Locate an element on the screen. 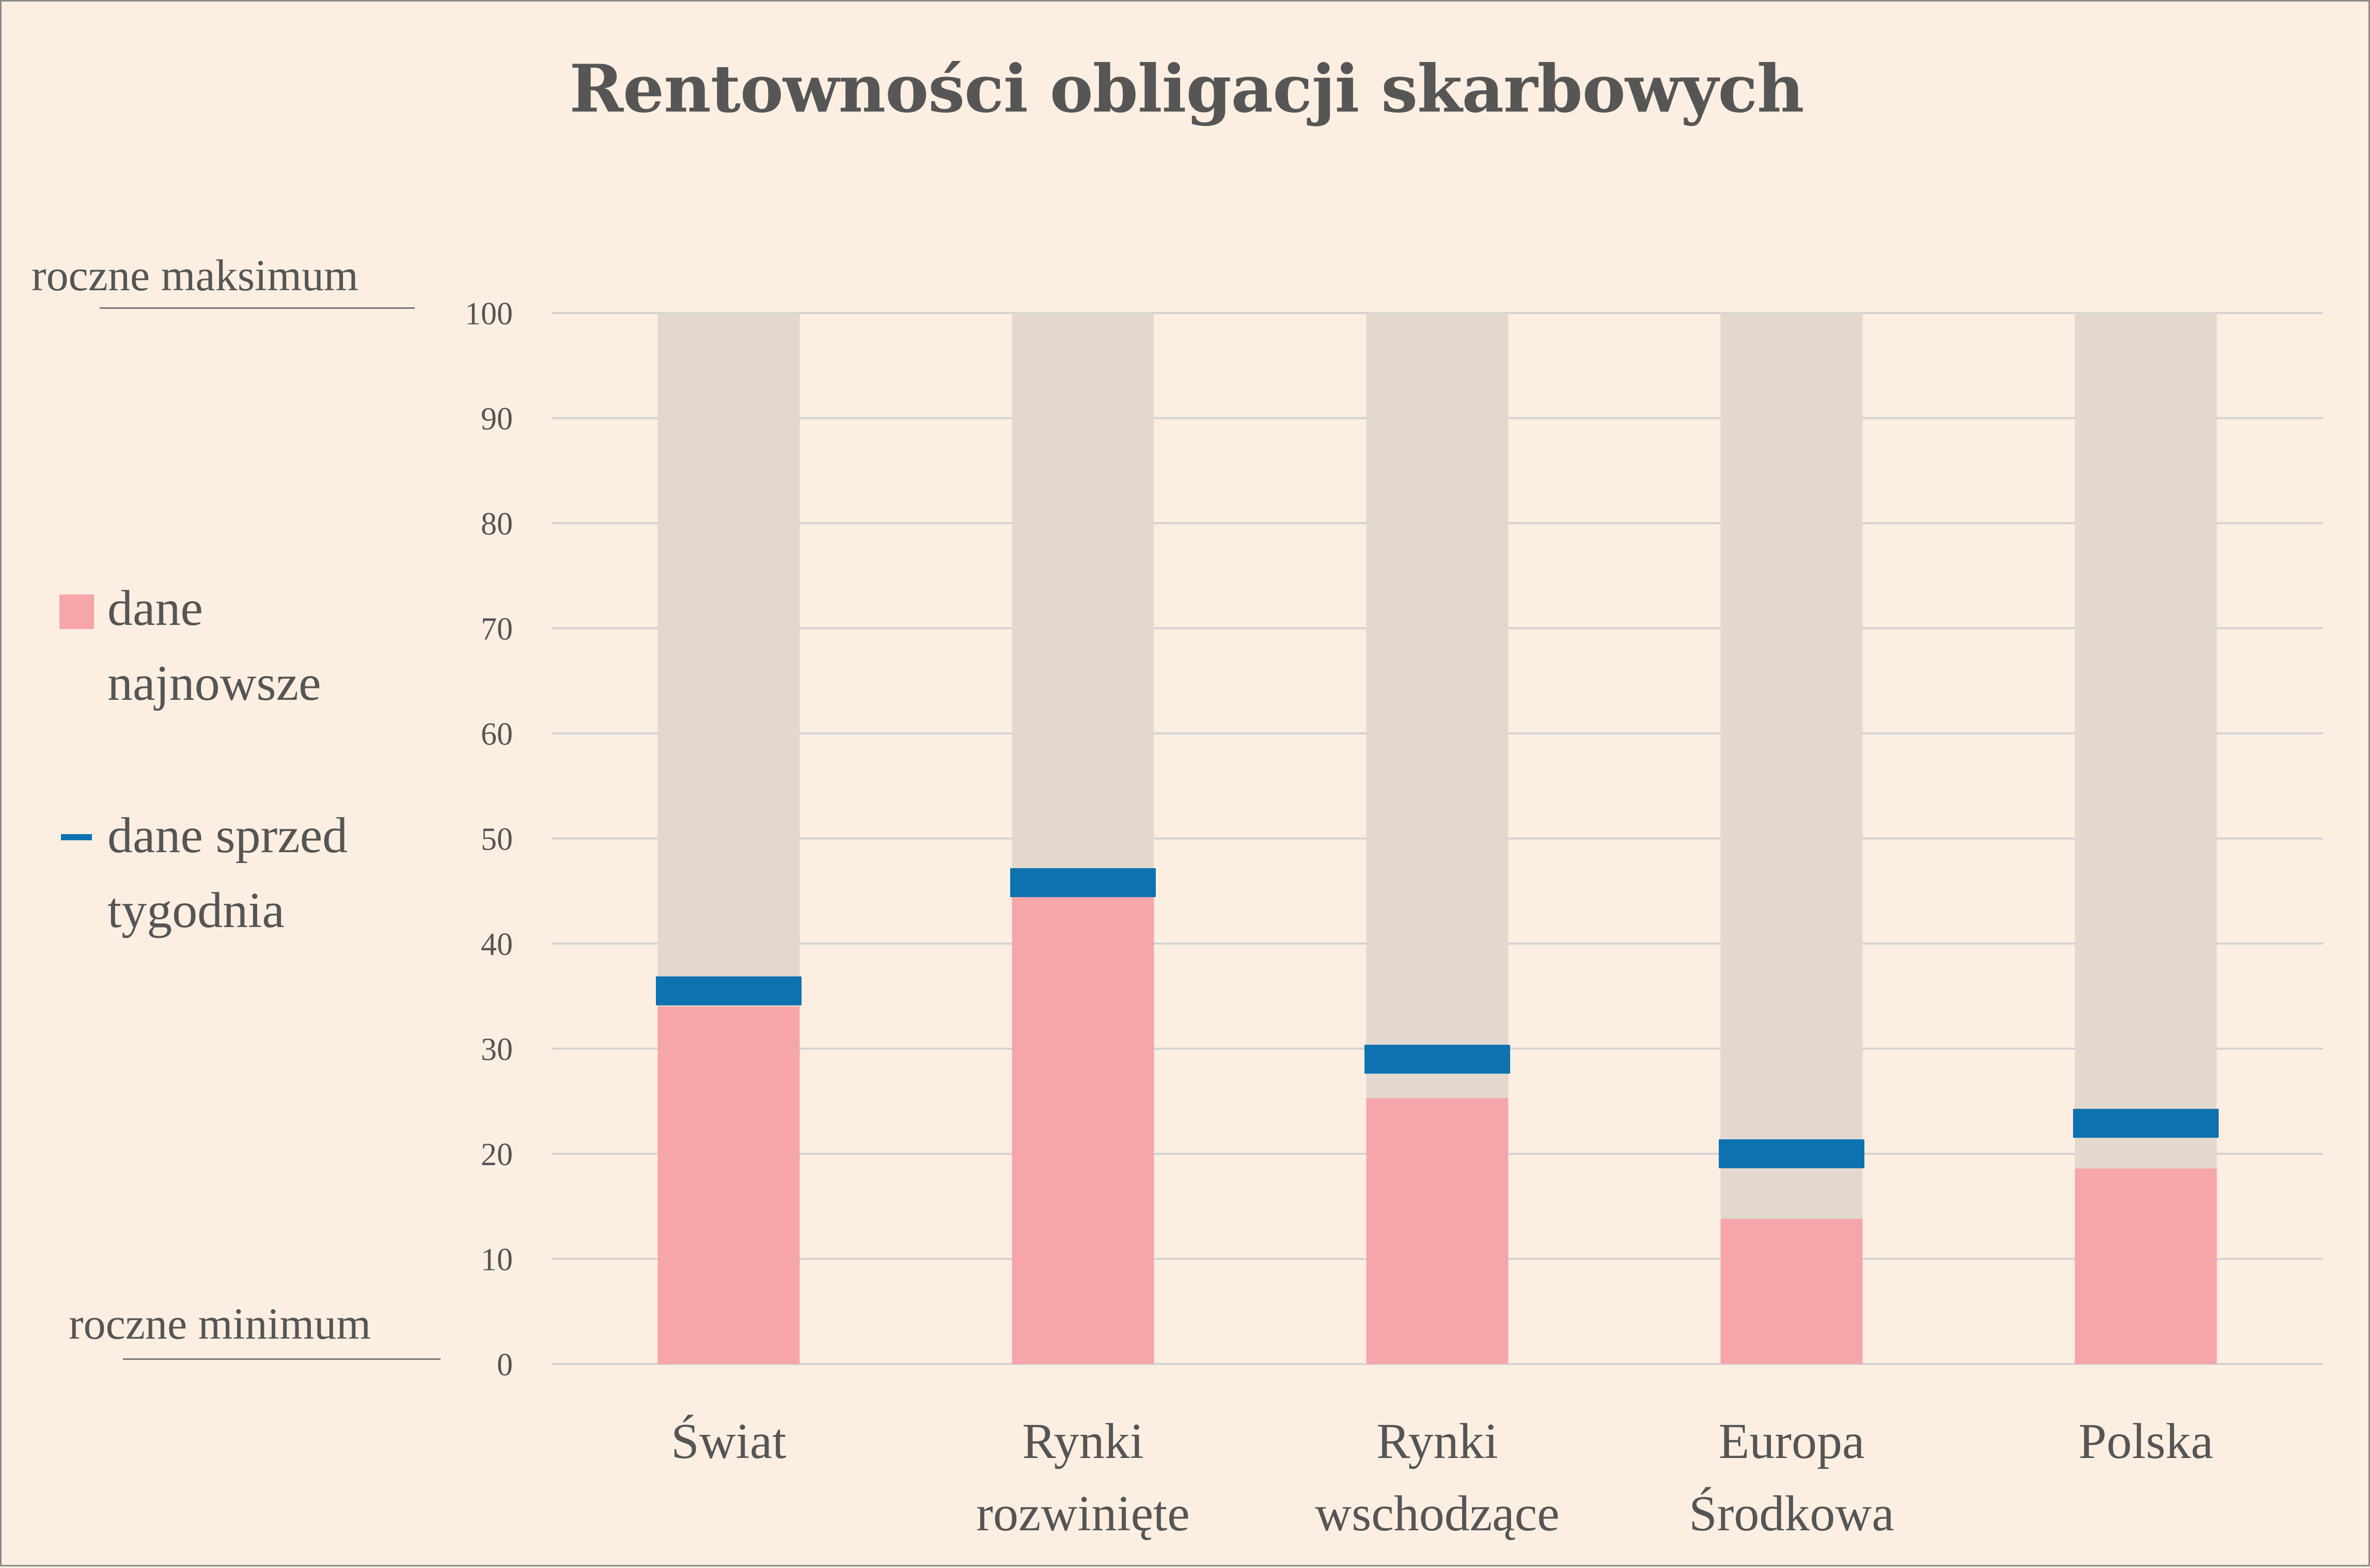  x-category-label: rozwinięte is located at coordinates (1083, 1514).